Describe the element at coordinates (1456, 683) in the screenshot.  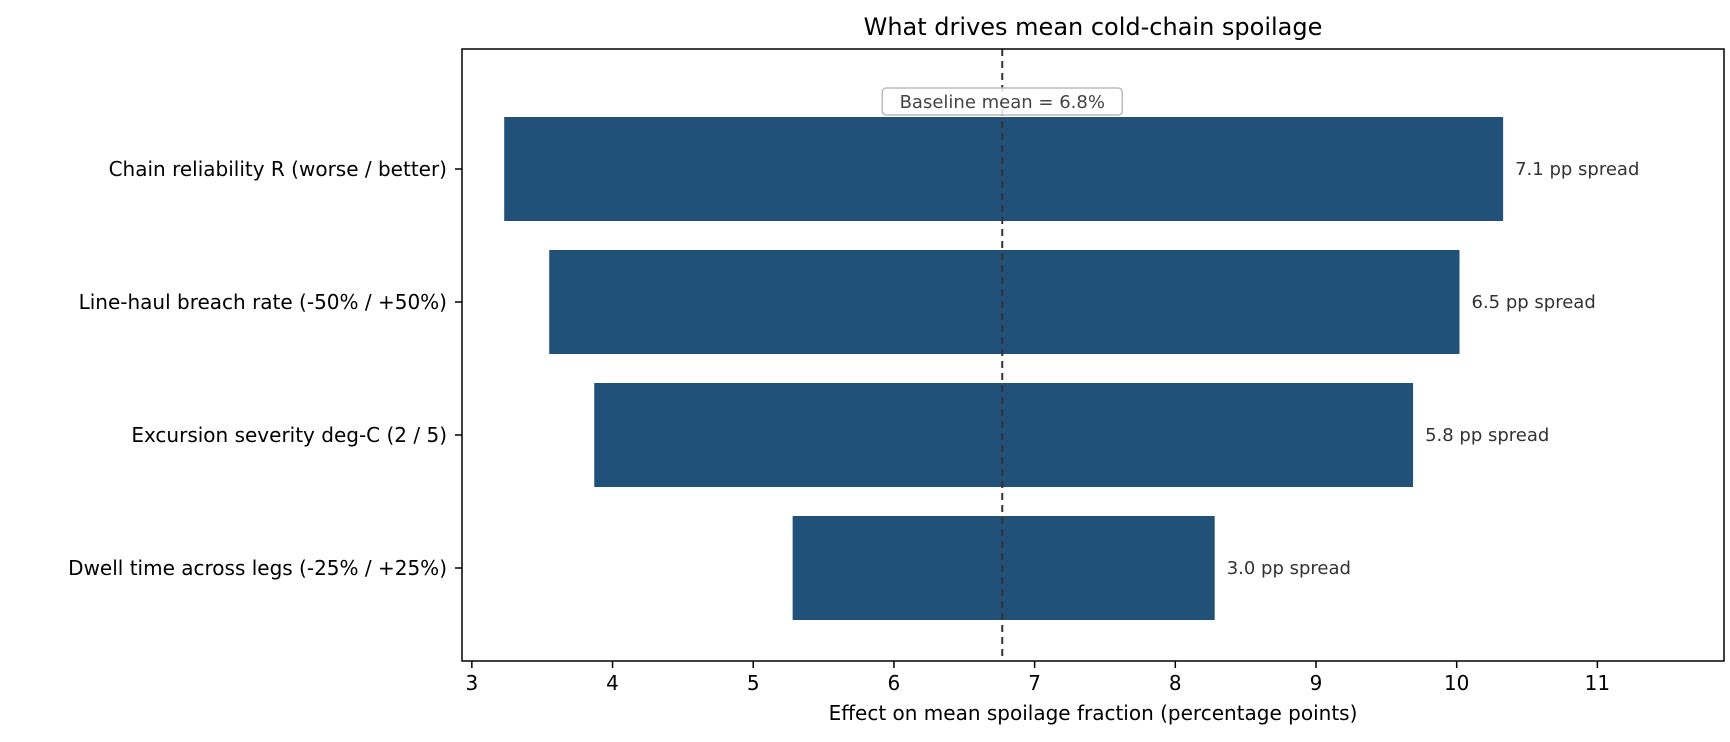
I see `x-tick-label: 10` at that location.